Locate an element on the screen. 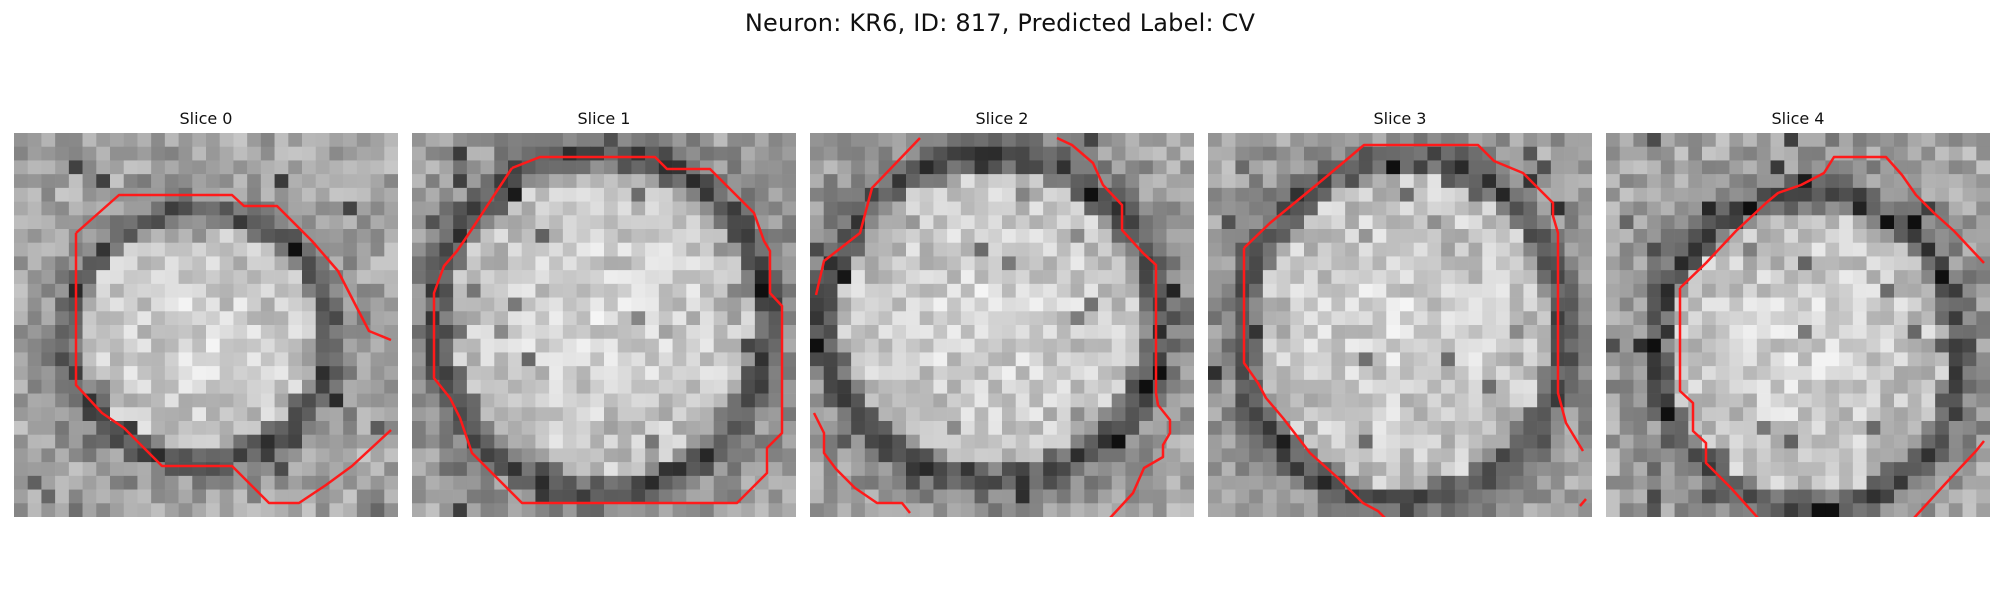 This screenshot has width=2000, height=600. slice-0-image is located at coordinates (206, 325).